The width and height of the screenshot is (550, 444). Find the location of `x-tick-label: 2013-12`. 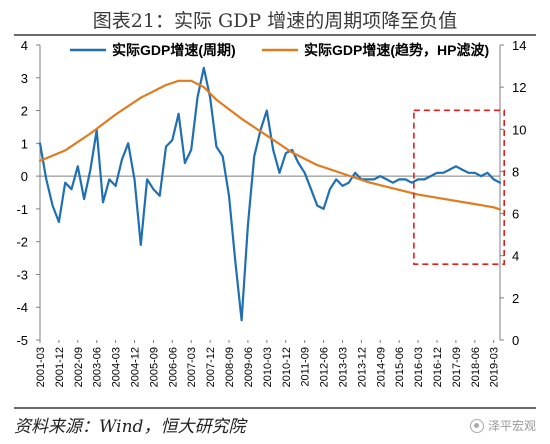

x-tick-label: 2013-12 is located at coordinates (362, 367).